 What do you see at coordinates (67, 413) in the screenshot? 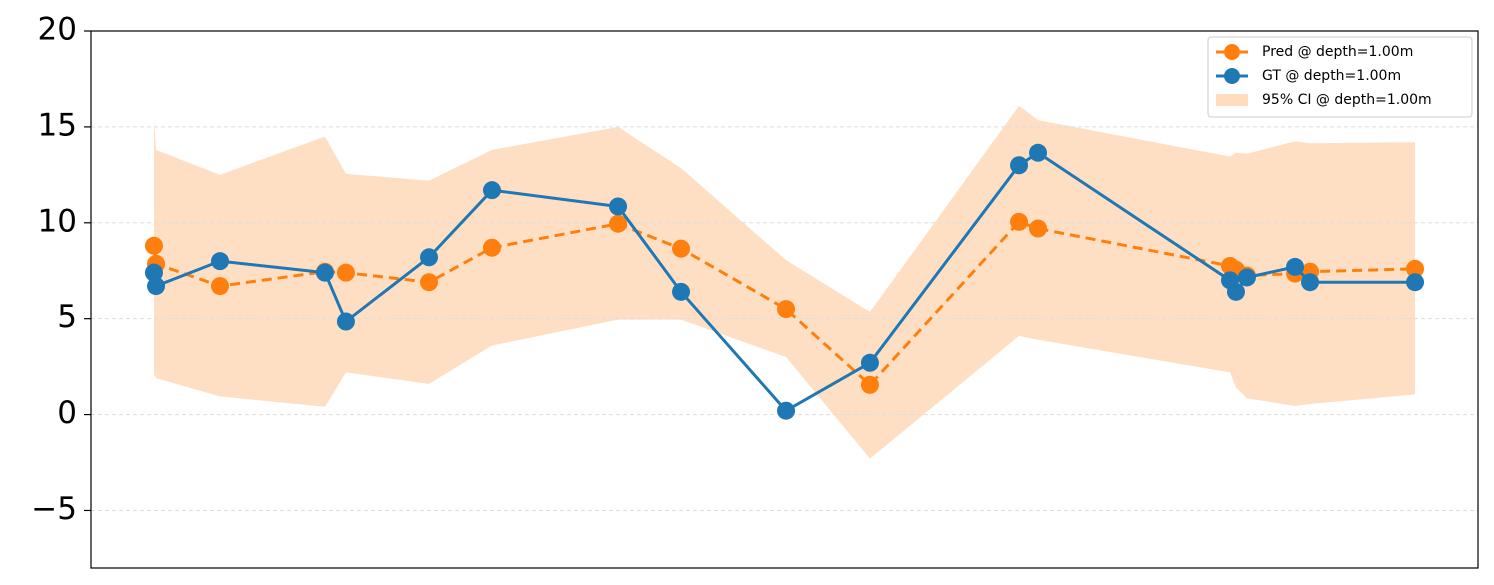
I see `y-tick-label: 0` at bounding box center [67, 413].